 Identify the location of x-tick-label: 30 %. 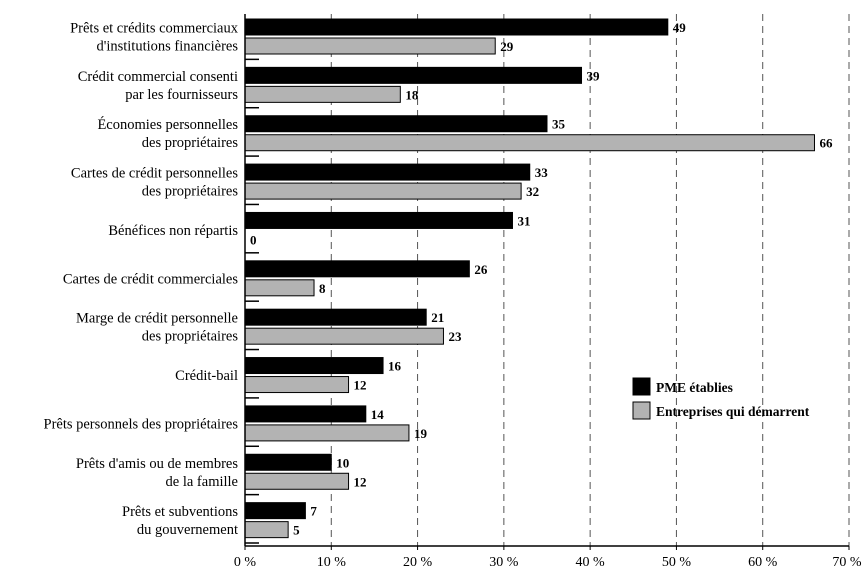
(504, 562).